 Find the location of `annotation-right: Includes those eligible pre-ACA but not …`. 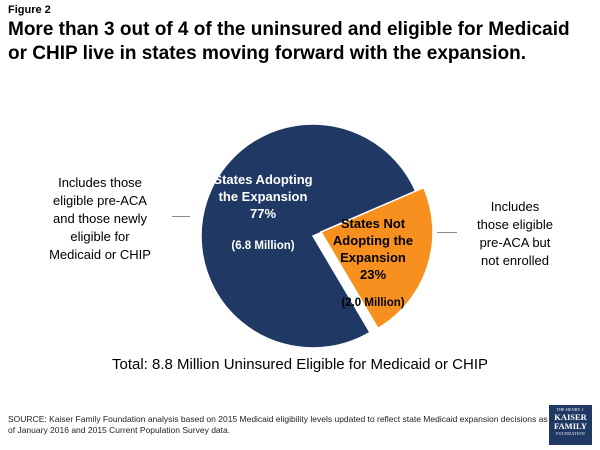

annotation-right: Includes those eligible pre-ACA but not … is located at coordinates (515, 234).